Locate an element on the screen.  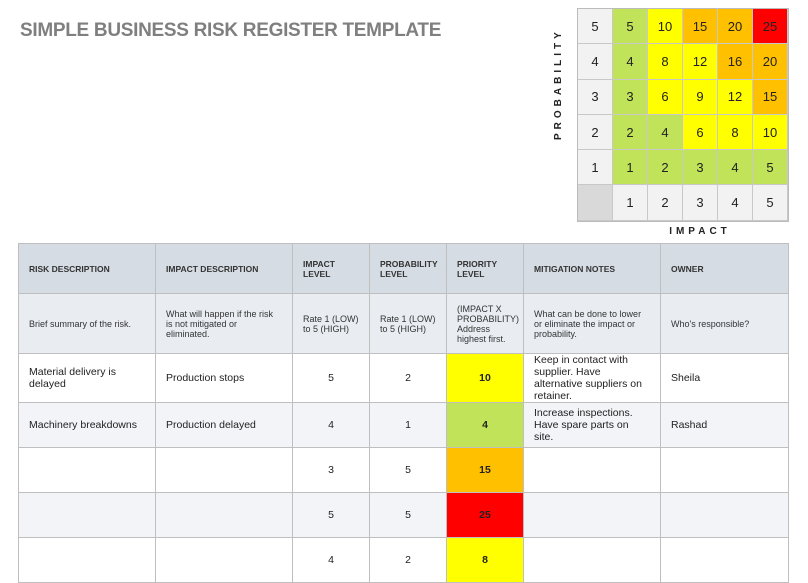
column-header: RISK DESCRIPTION is located at coordinates (87, 268).